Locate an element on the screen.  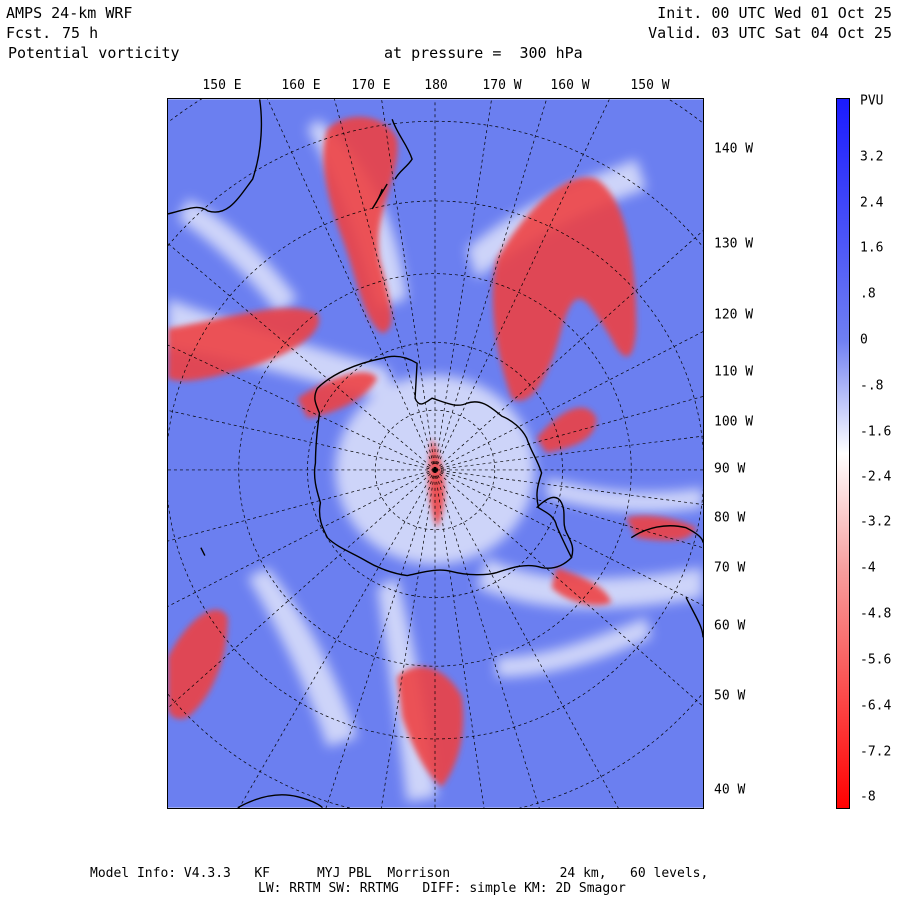
colorbar-tick: .8 is located at coordinates (868, 294).